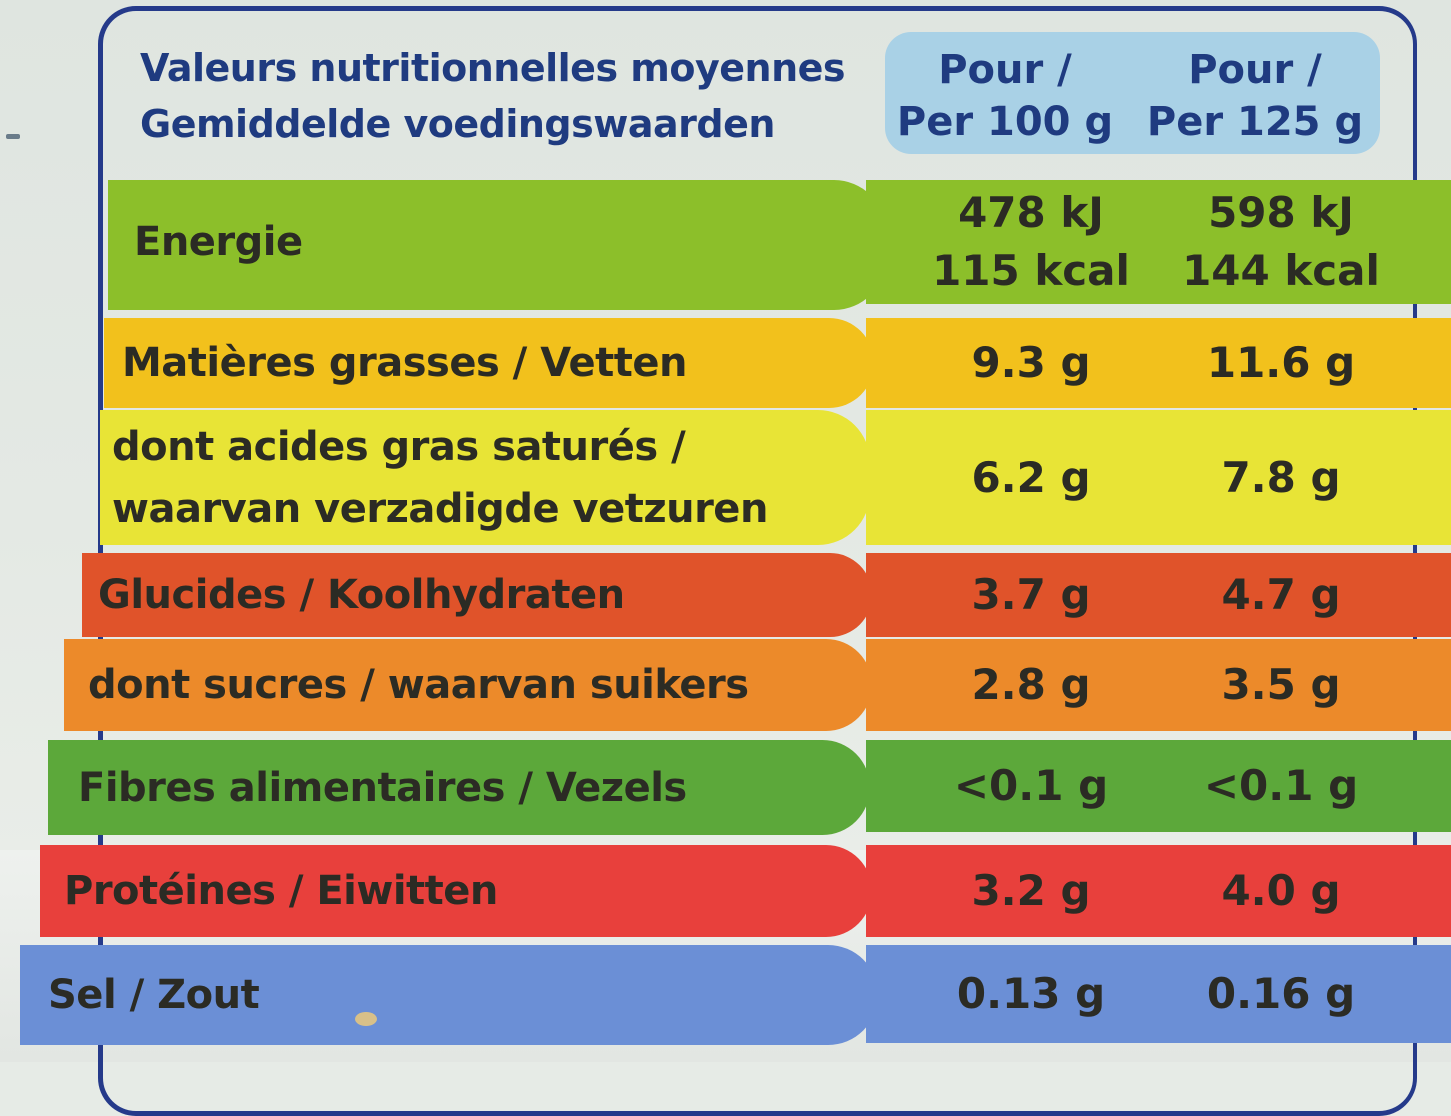 The height and width of the screenshot is (1116, 1451). Describe the element at coordinates (1132, 93) in the screenshot. I see `column-headers: Pour / Per 100 g Pour / Per 125 g` at that location.